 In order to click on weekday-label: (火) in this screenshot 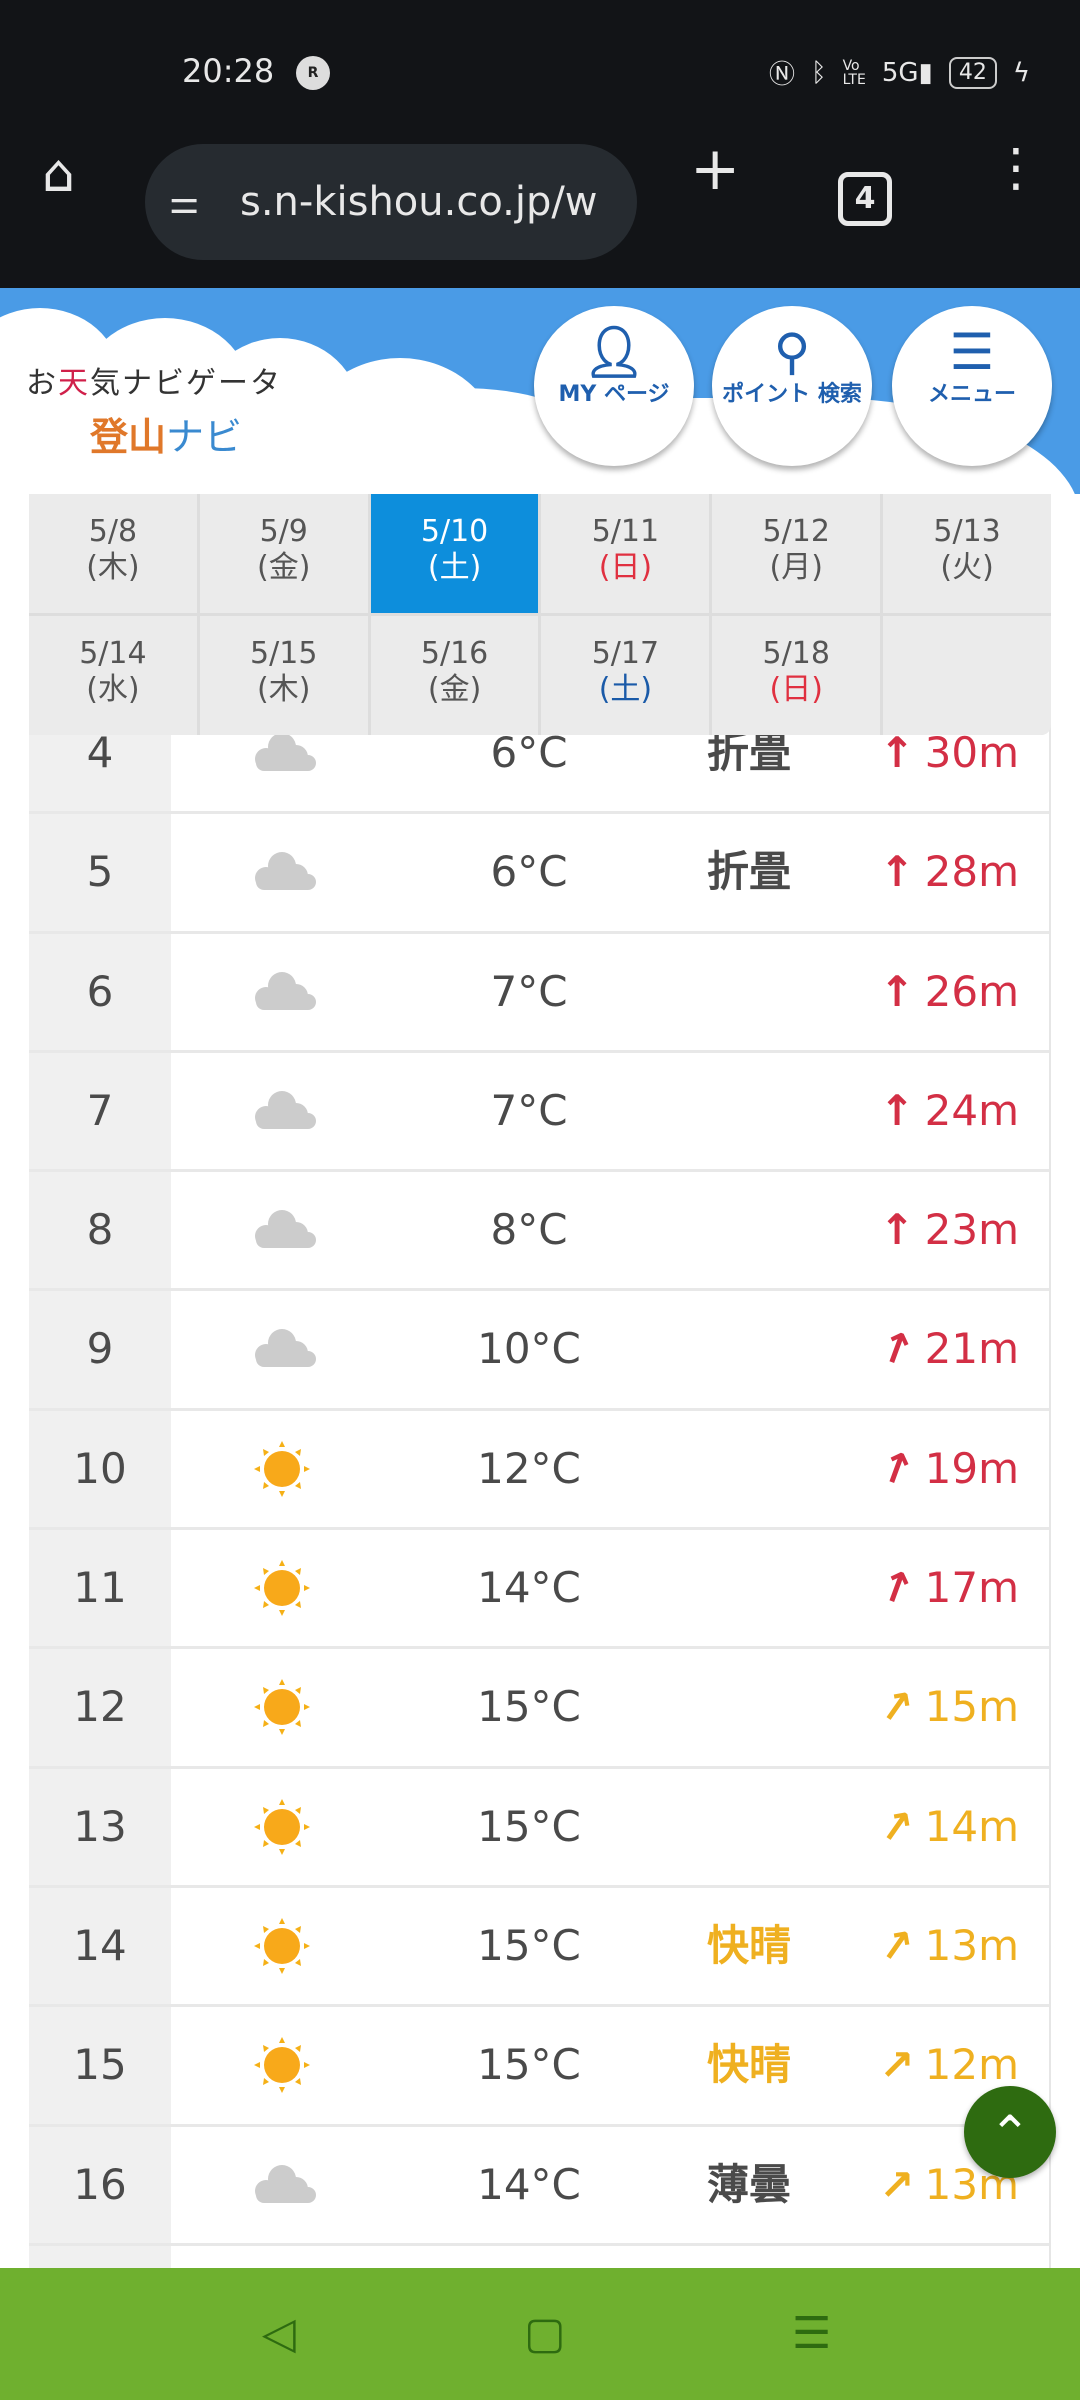, I will do `click(967, 567)`.